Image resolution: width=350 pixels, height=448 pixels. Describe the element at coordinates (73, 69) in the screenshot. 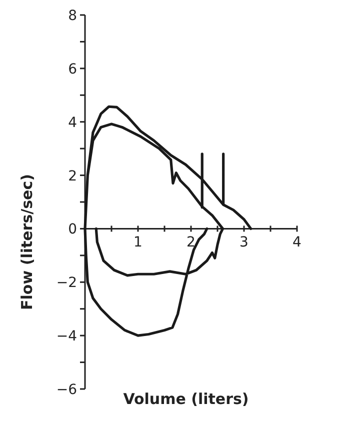

I see `y-tick-label: 6` at that location.